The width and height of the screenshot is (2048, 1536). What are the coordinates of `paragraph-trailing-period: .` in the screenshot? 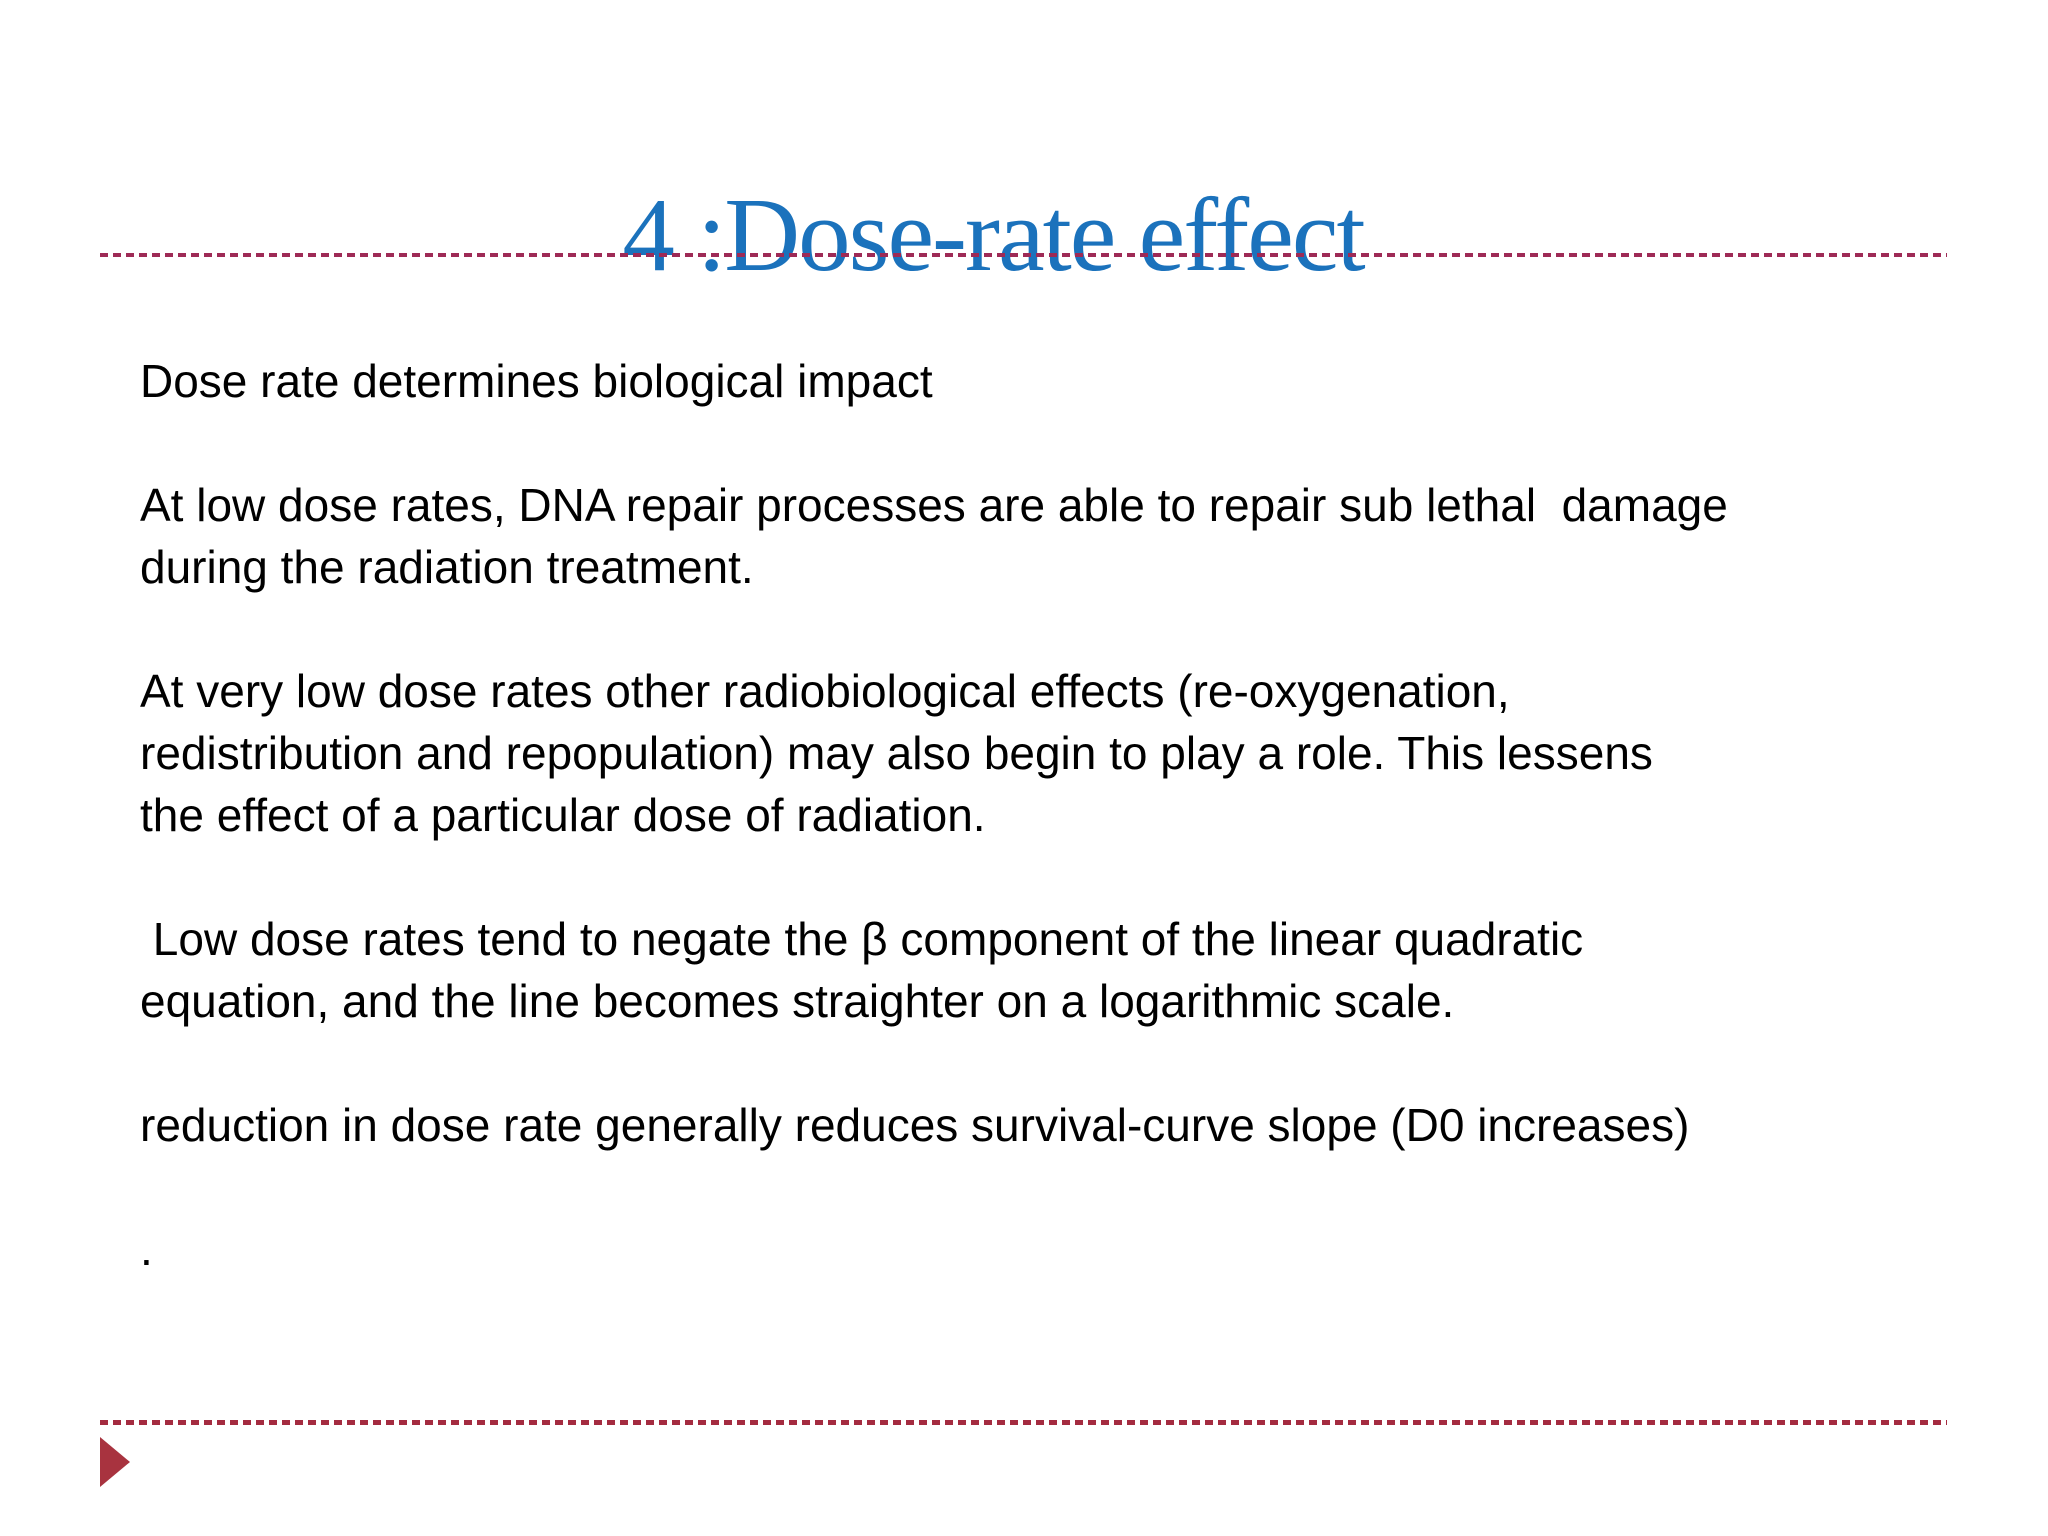 It's located at (146, 1249).